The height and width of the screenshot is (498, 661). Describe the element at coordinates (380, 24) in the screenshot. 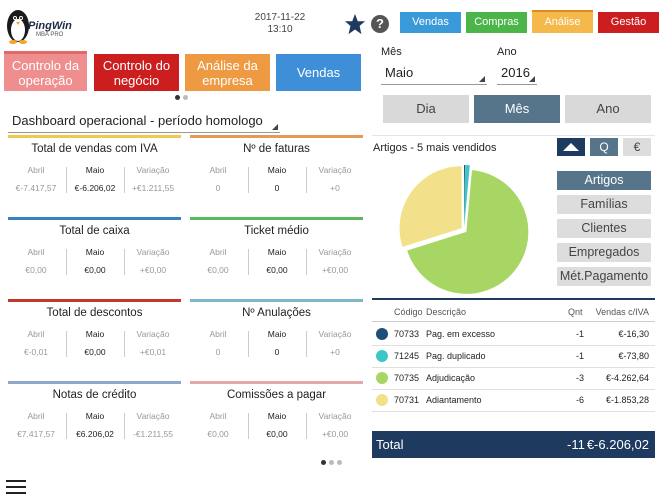

I see `help-icon: ?` at that location.